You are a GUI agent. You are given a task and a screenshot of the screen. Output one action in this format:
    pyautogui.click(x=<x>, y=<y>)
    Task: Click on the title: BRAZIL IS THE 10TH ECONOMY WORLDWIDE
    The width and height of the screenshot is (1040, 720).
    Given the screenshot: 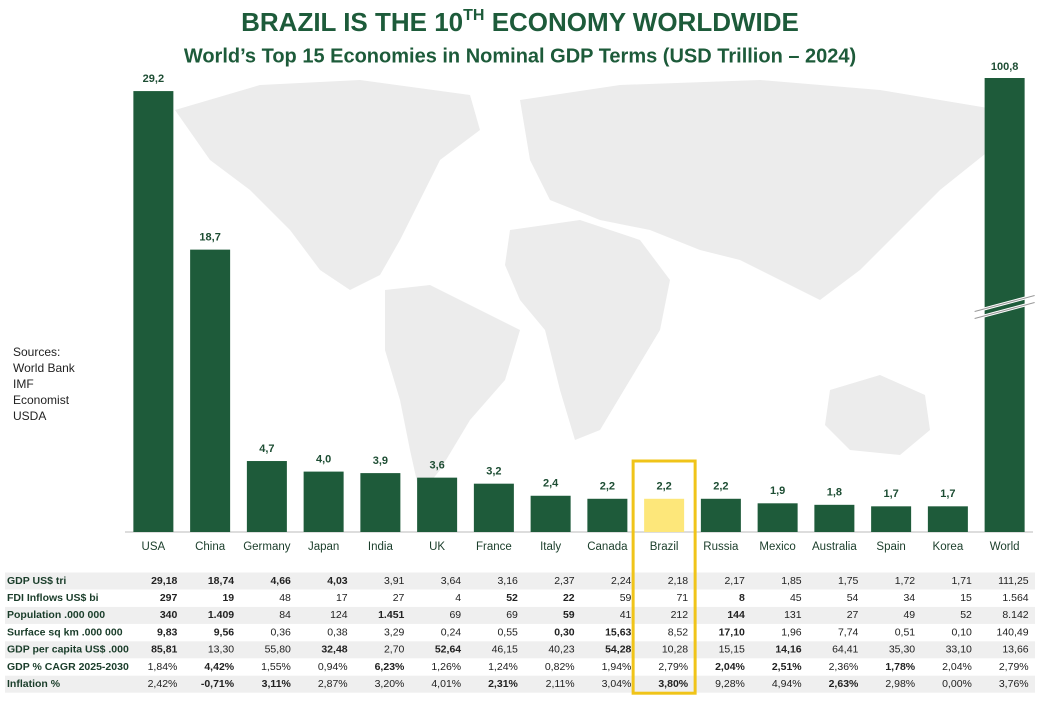 What is the action you would take?
    pyautogui.click(x=520, y=22)
    